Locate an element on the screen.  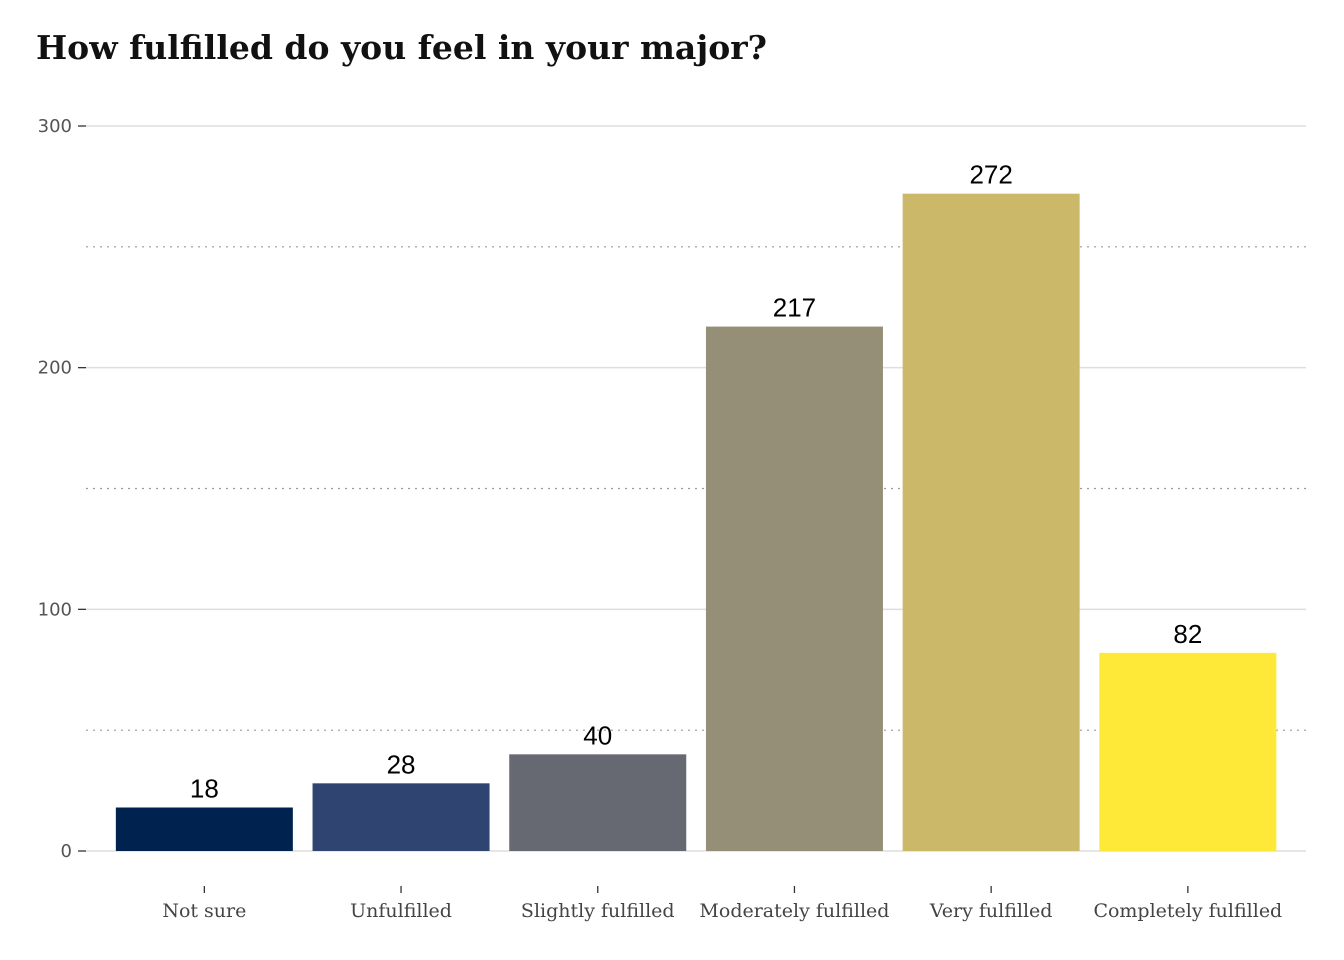
data-label: 28 is located at coordinates (401, 764).